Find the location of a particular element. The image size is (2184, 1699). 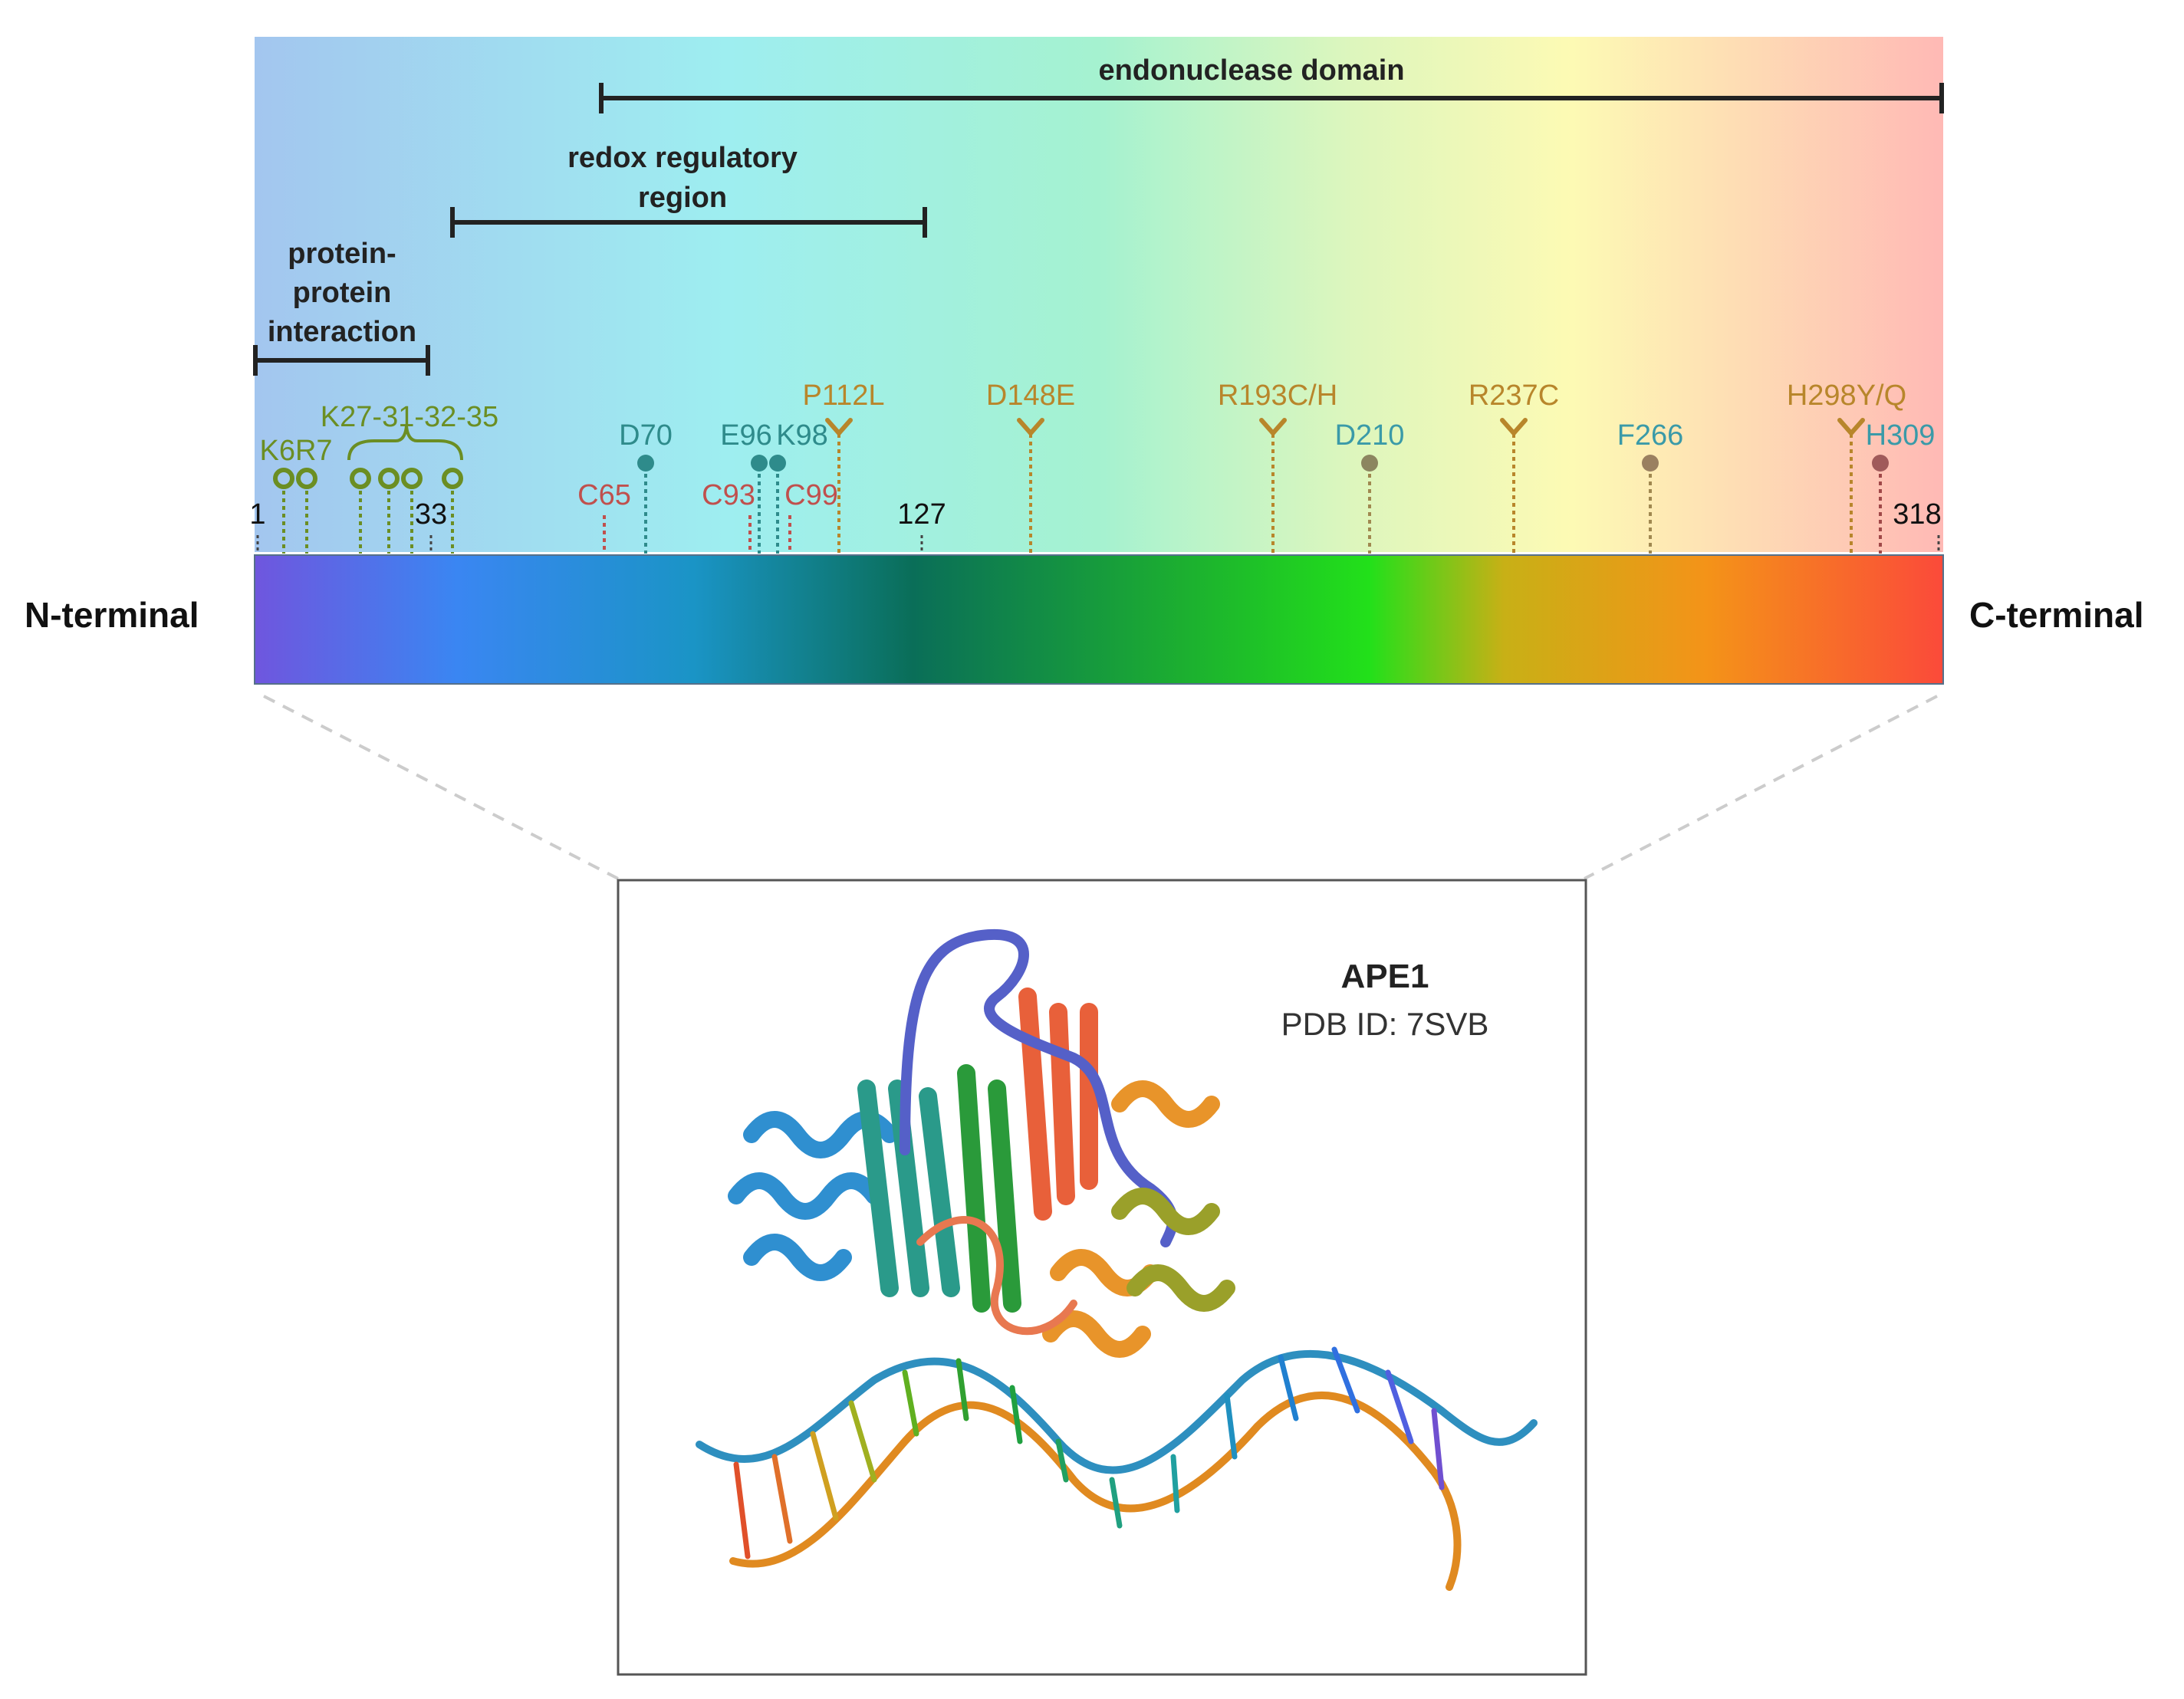

h309-dot is located at coordinates (1880, 464).